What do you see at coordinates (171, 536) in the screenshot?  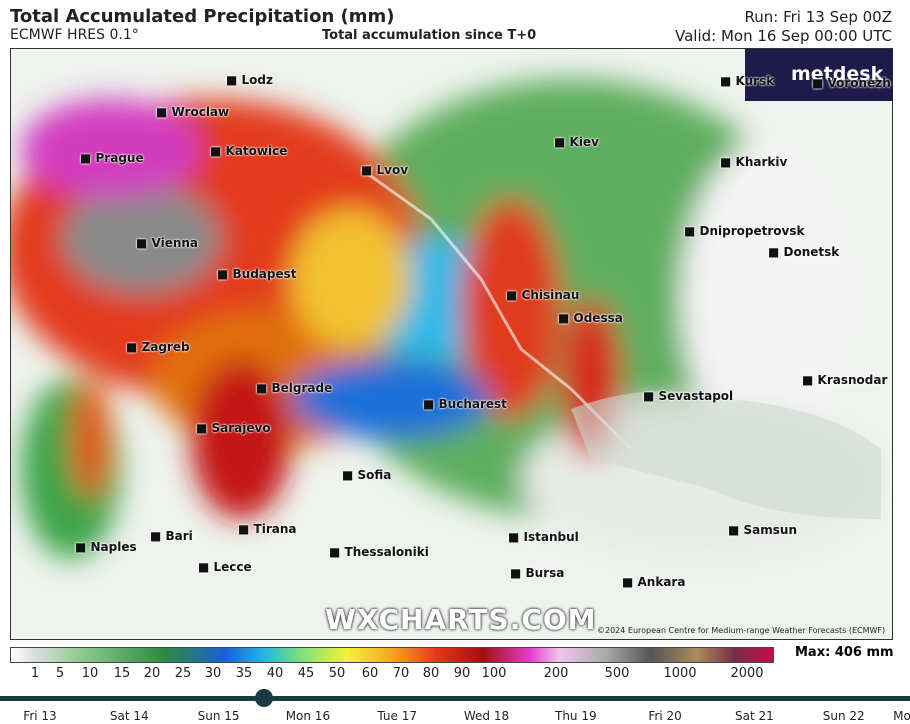 I see `city-label: ■ Bari` at bounding box center [171, 536].